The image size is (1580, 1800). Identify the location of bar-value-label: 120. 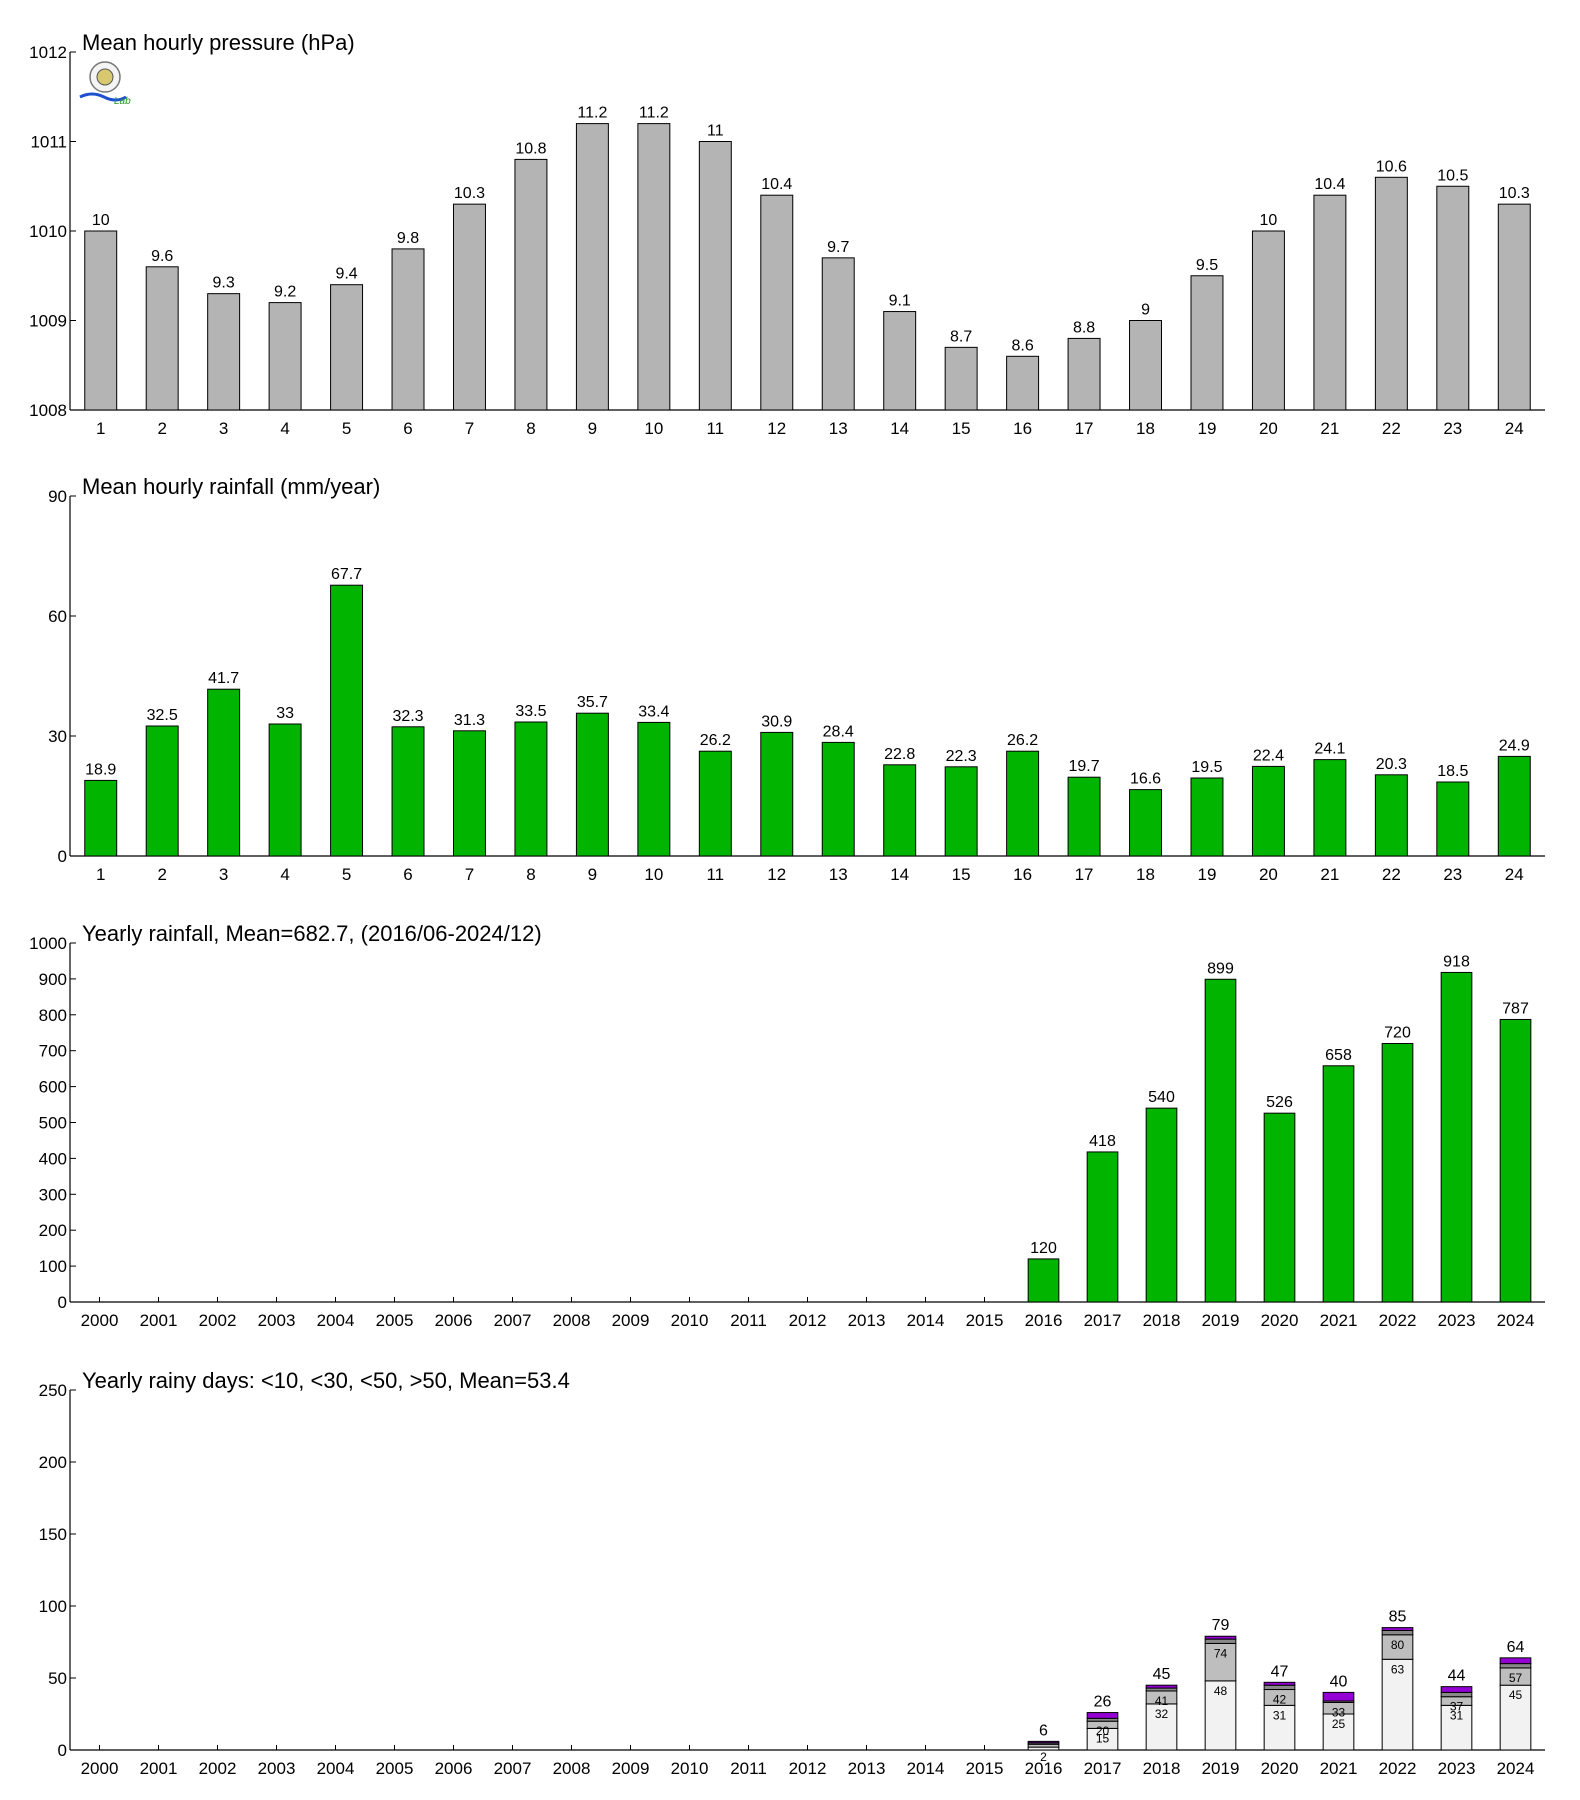
(1043, 1248).